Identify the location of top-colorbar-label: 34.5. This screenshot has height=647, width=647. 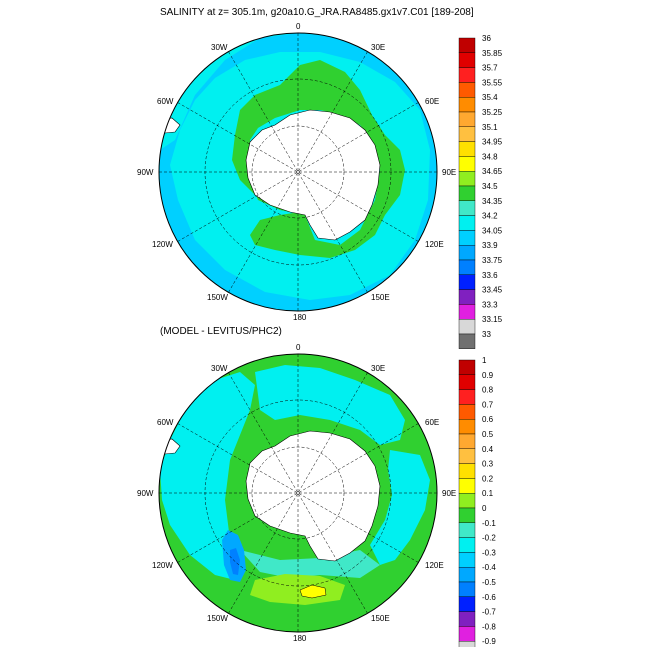
(490, 186).